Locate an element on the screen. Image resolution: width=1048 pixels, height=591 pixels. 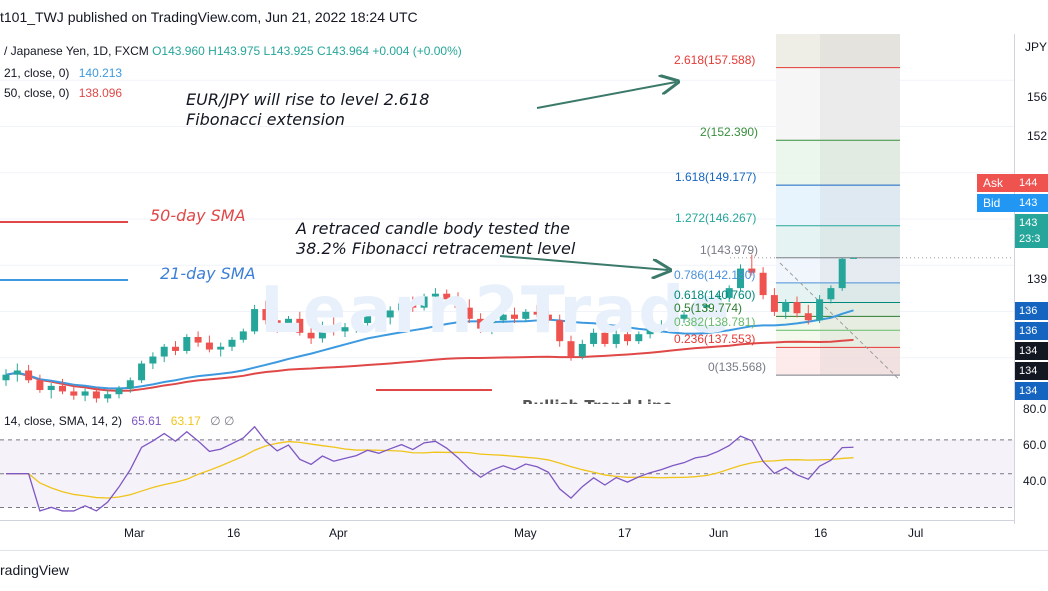
fib-label: 0.382(138.781) is located at coordinates (715, 322).